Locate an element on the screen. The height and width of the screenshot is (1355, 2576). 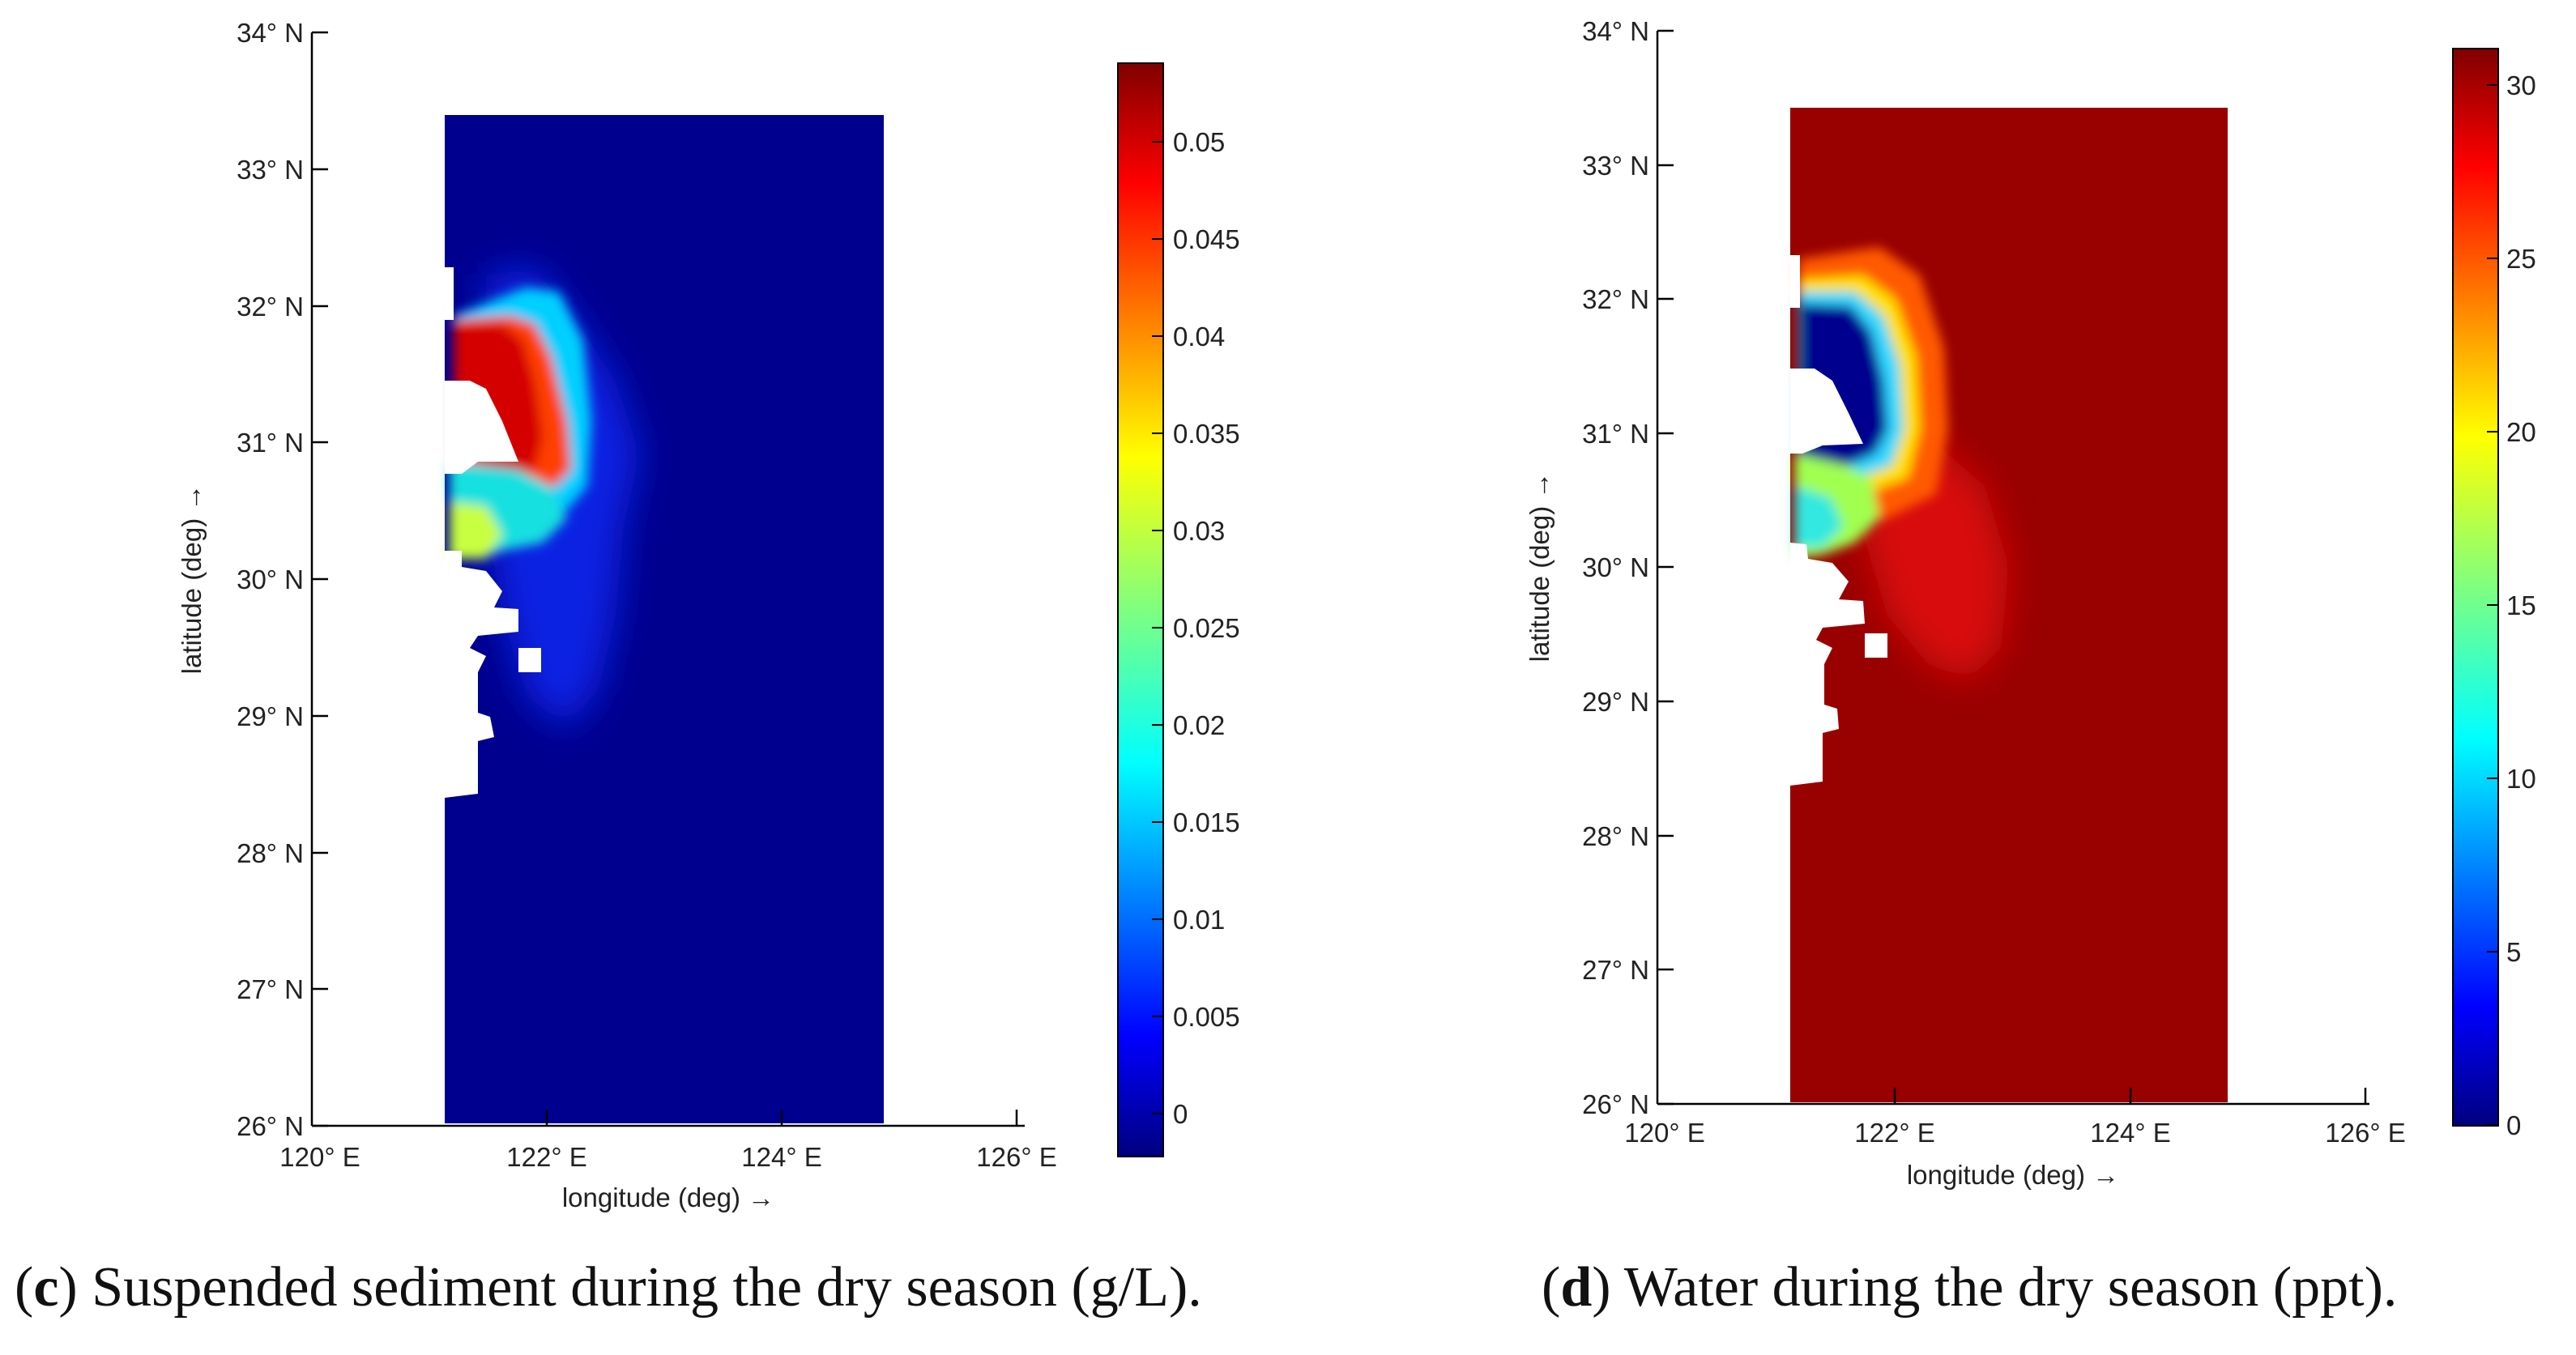
panel-c-xlabel: longitude (deg) → is located at coordinates (668, 1197).